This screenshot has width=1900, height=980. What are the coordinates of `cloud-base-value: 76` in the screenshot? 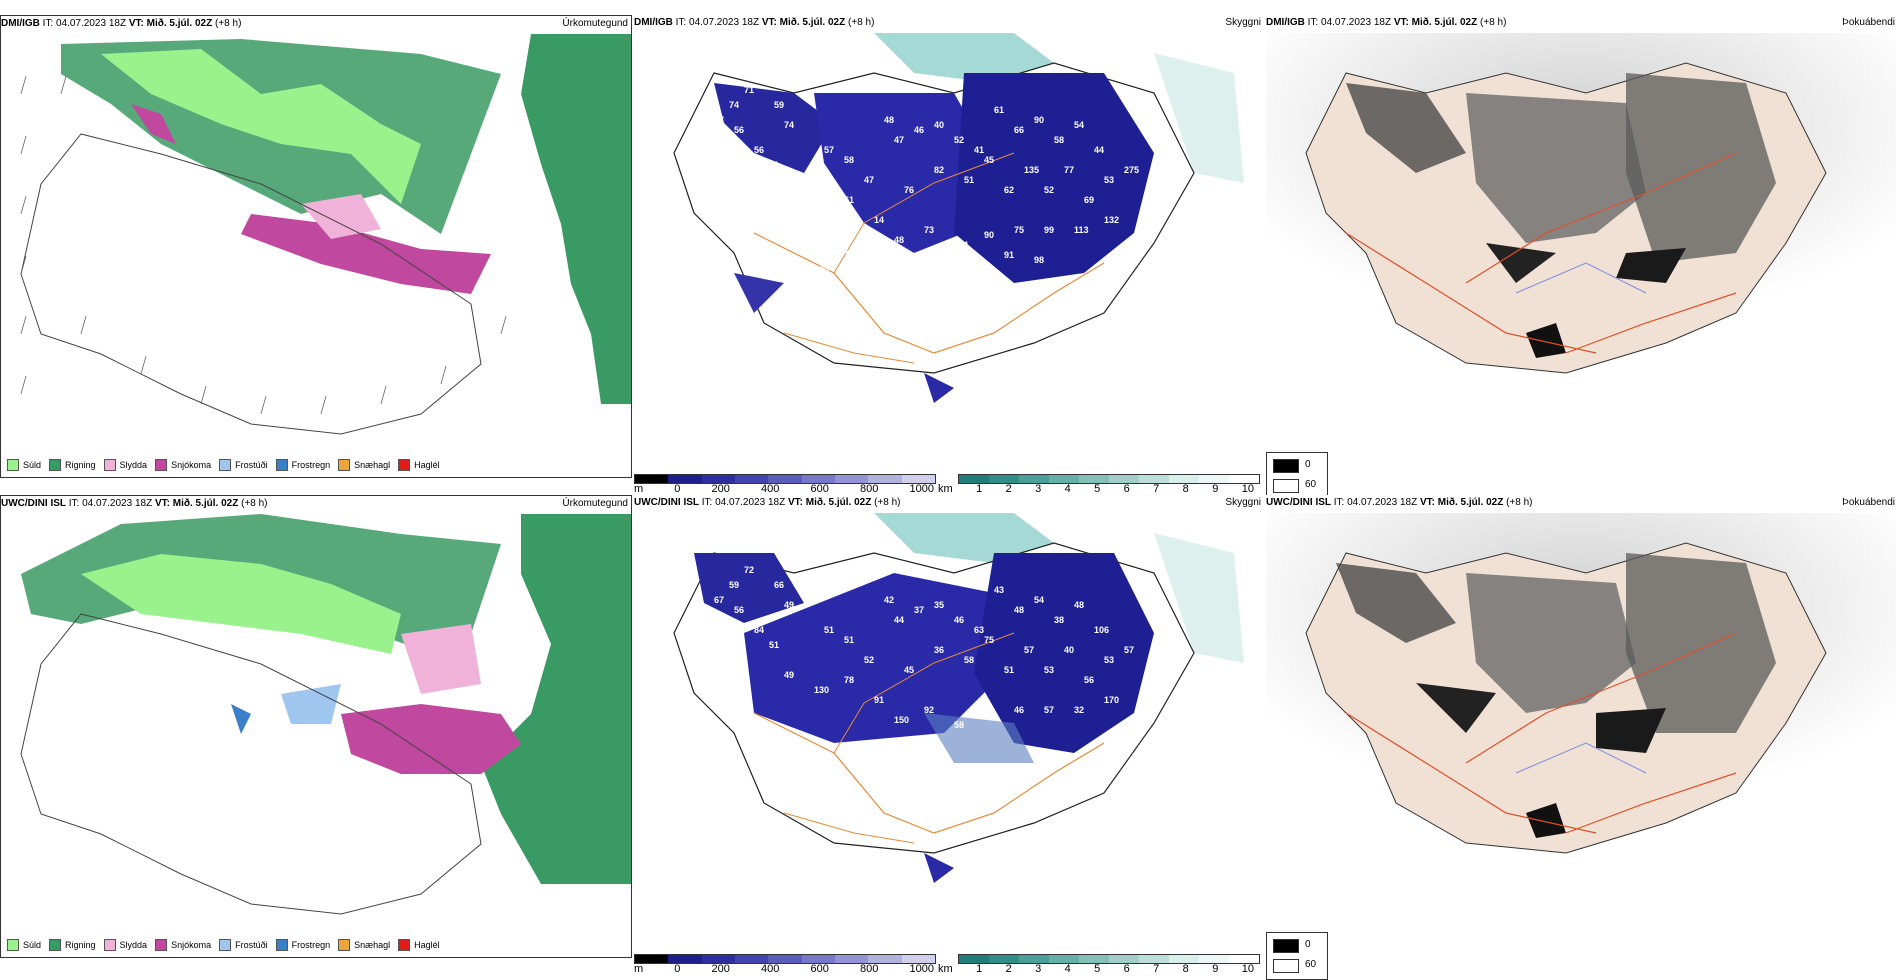 It's located at (899, 260).